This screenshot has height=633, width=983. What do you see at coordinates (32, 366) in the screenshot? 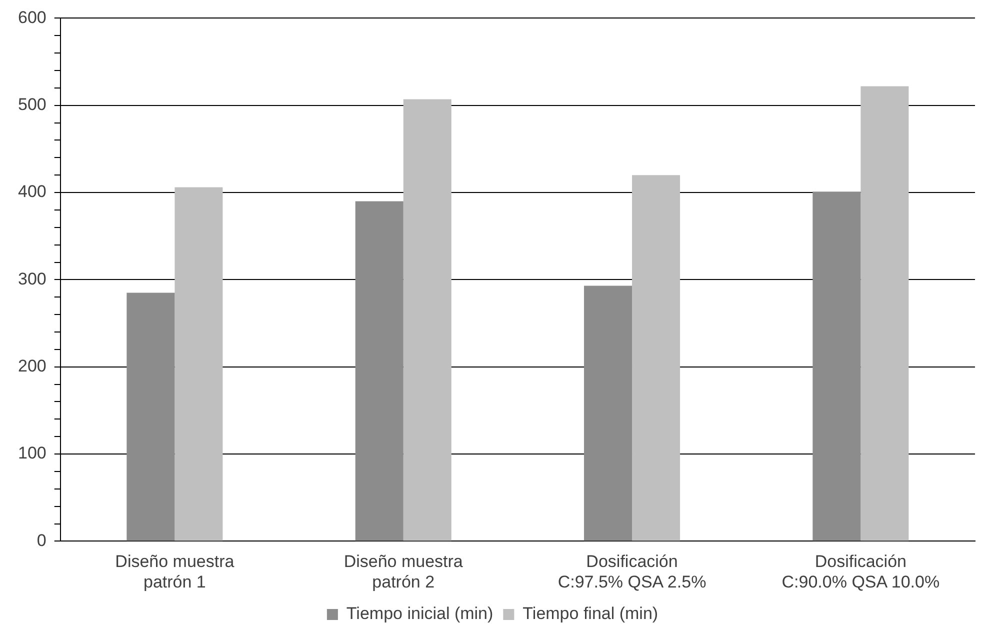
I see `y-tick-label: 200` at bounding box center [32, 366].